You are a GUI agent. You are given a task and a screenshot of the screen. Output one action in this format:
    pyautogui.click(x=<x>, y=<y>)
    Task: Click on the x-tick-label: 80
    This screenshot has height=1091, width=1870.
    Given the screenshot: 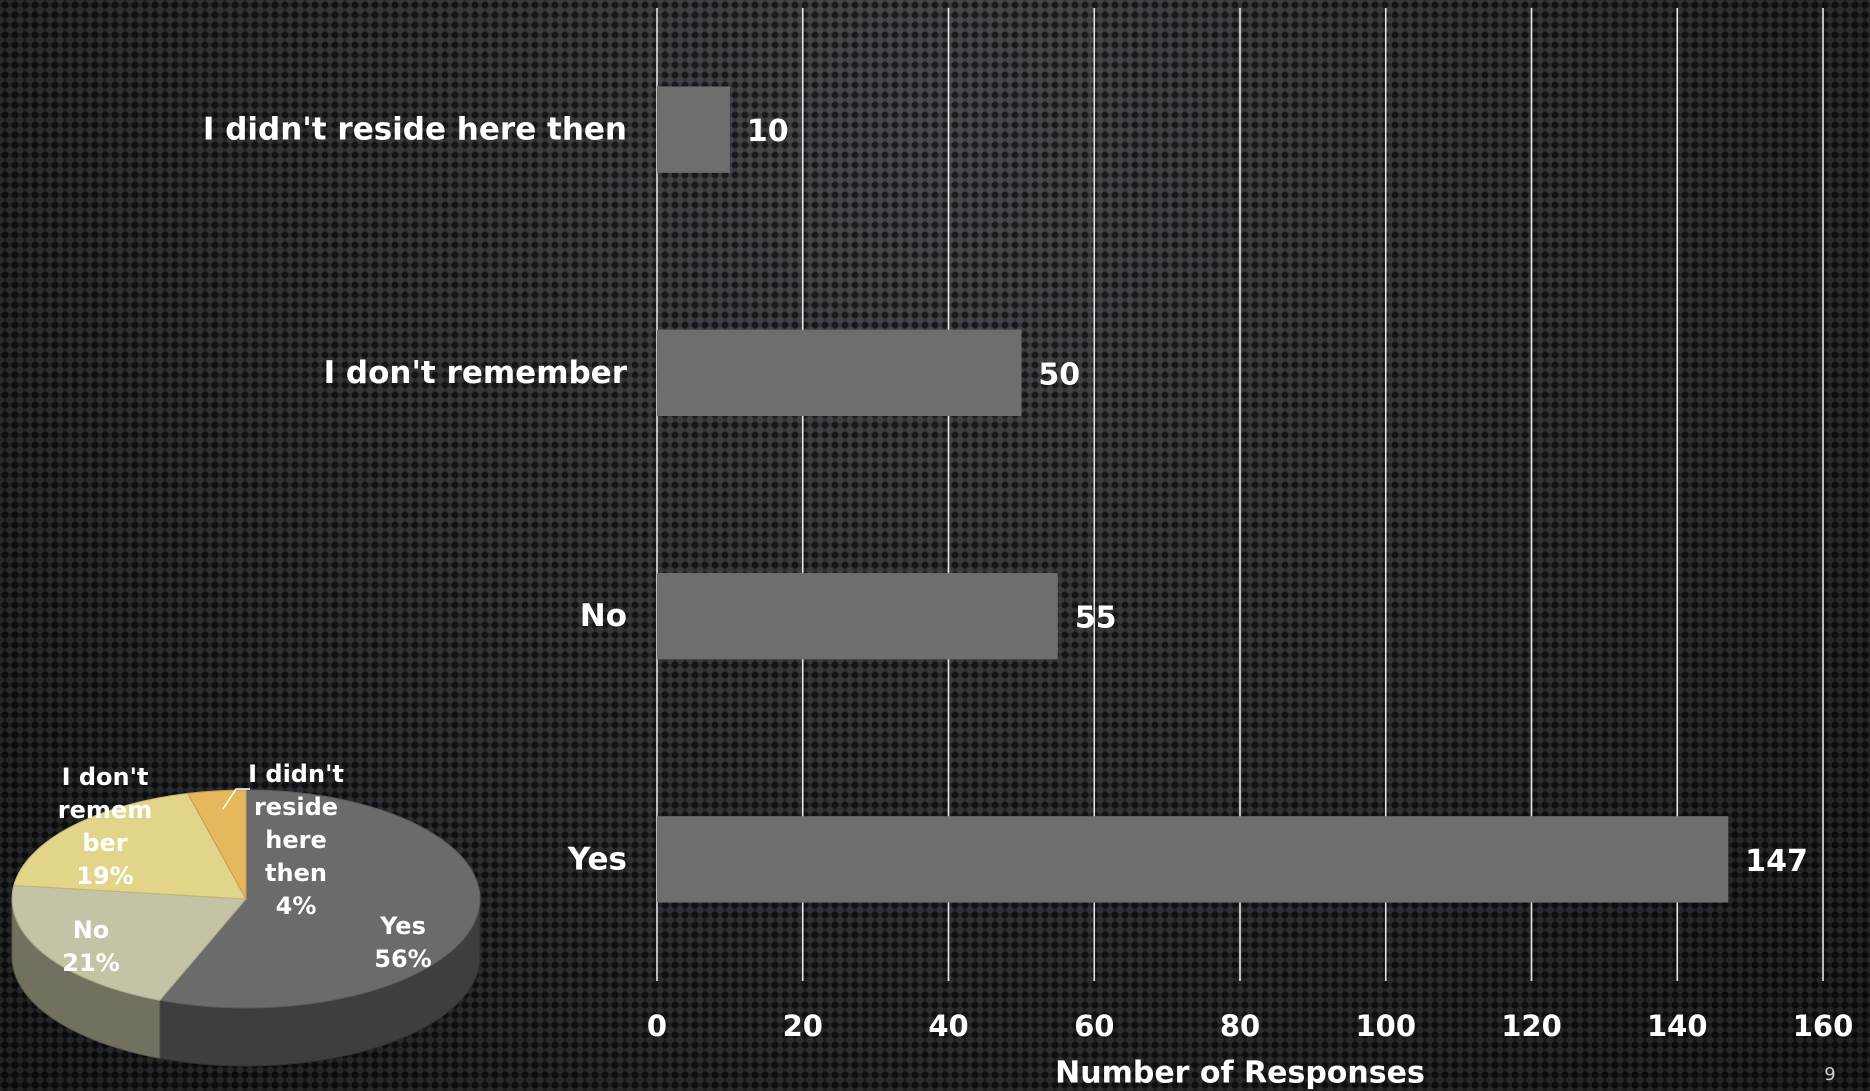 What is the action you would take?
    pyautogui.click(x=1240, y=1026)
    